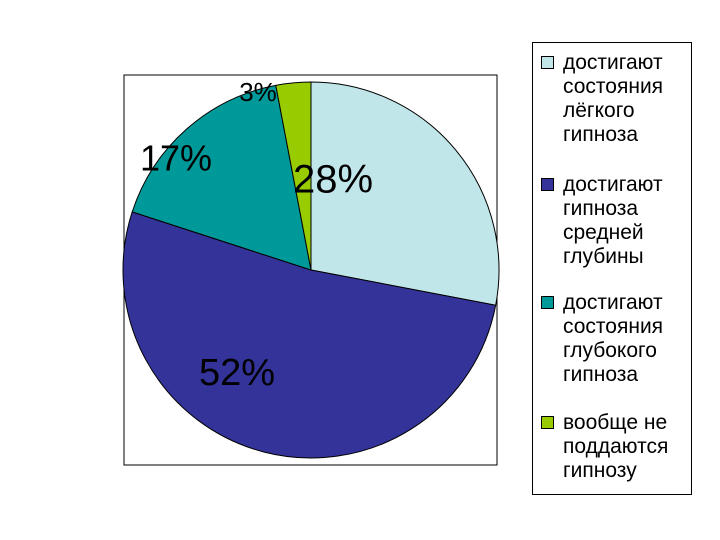  Describe the element at coordinates (176, 158) in the screenshot. I see `data-label: 17%` at that location.